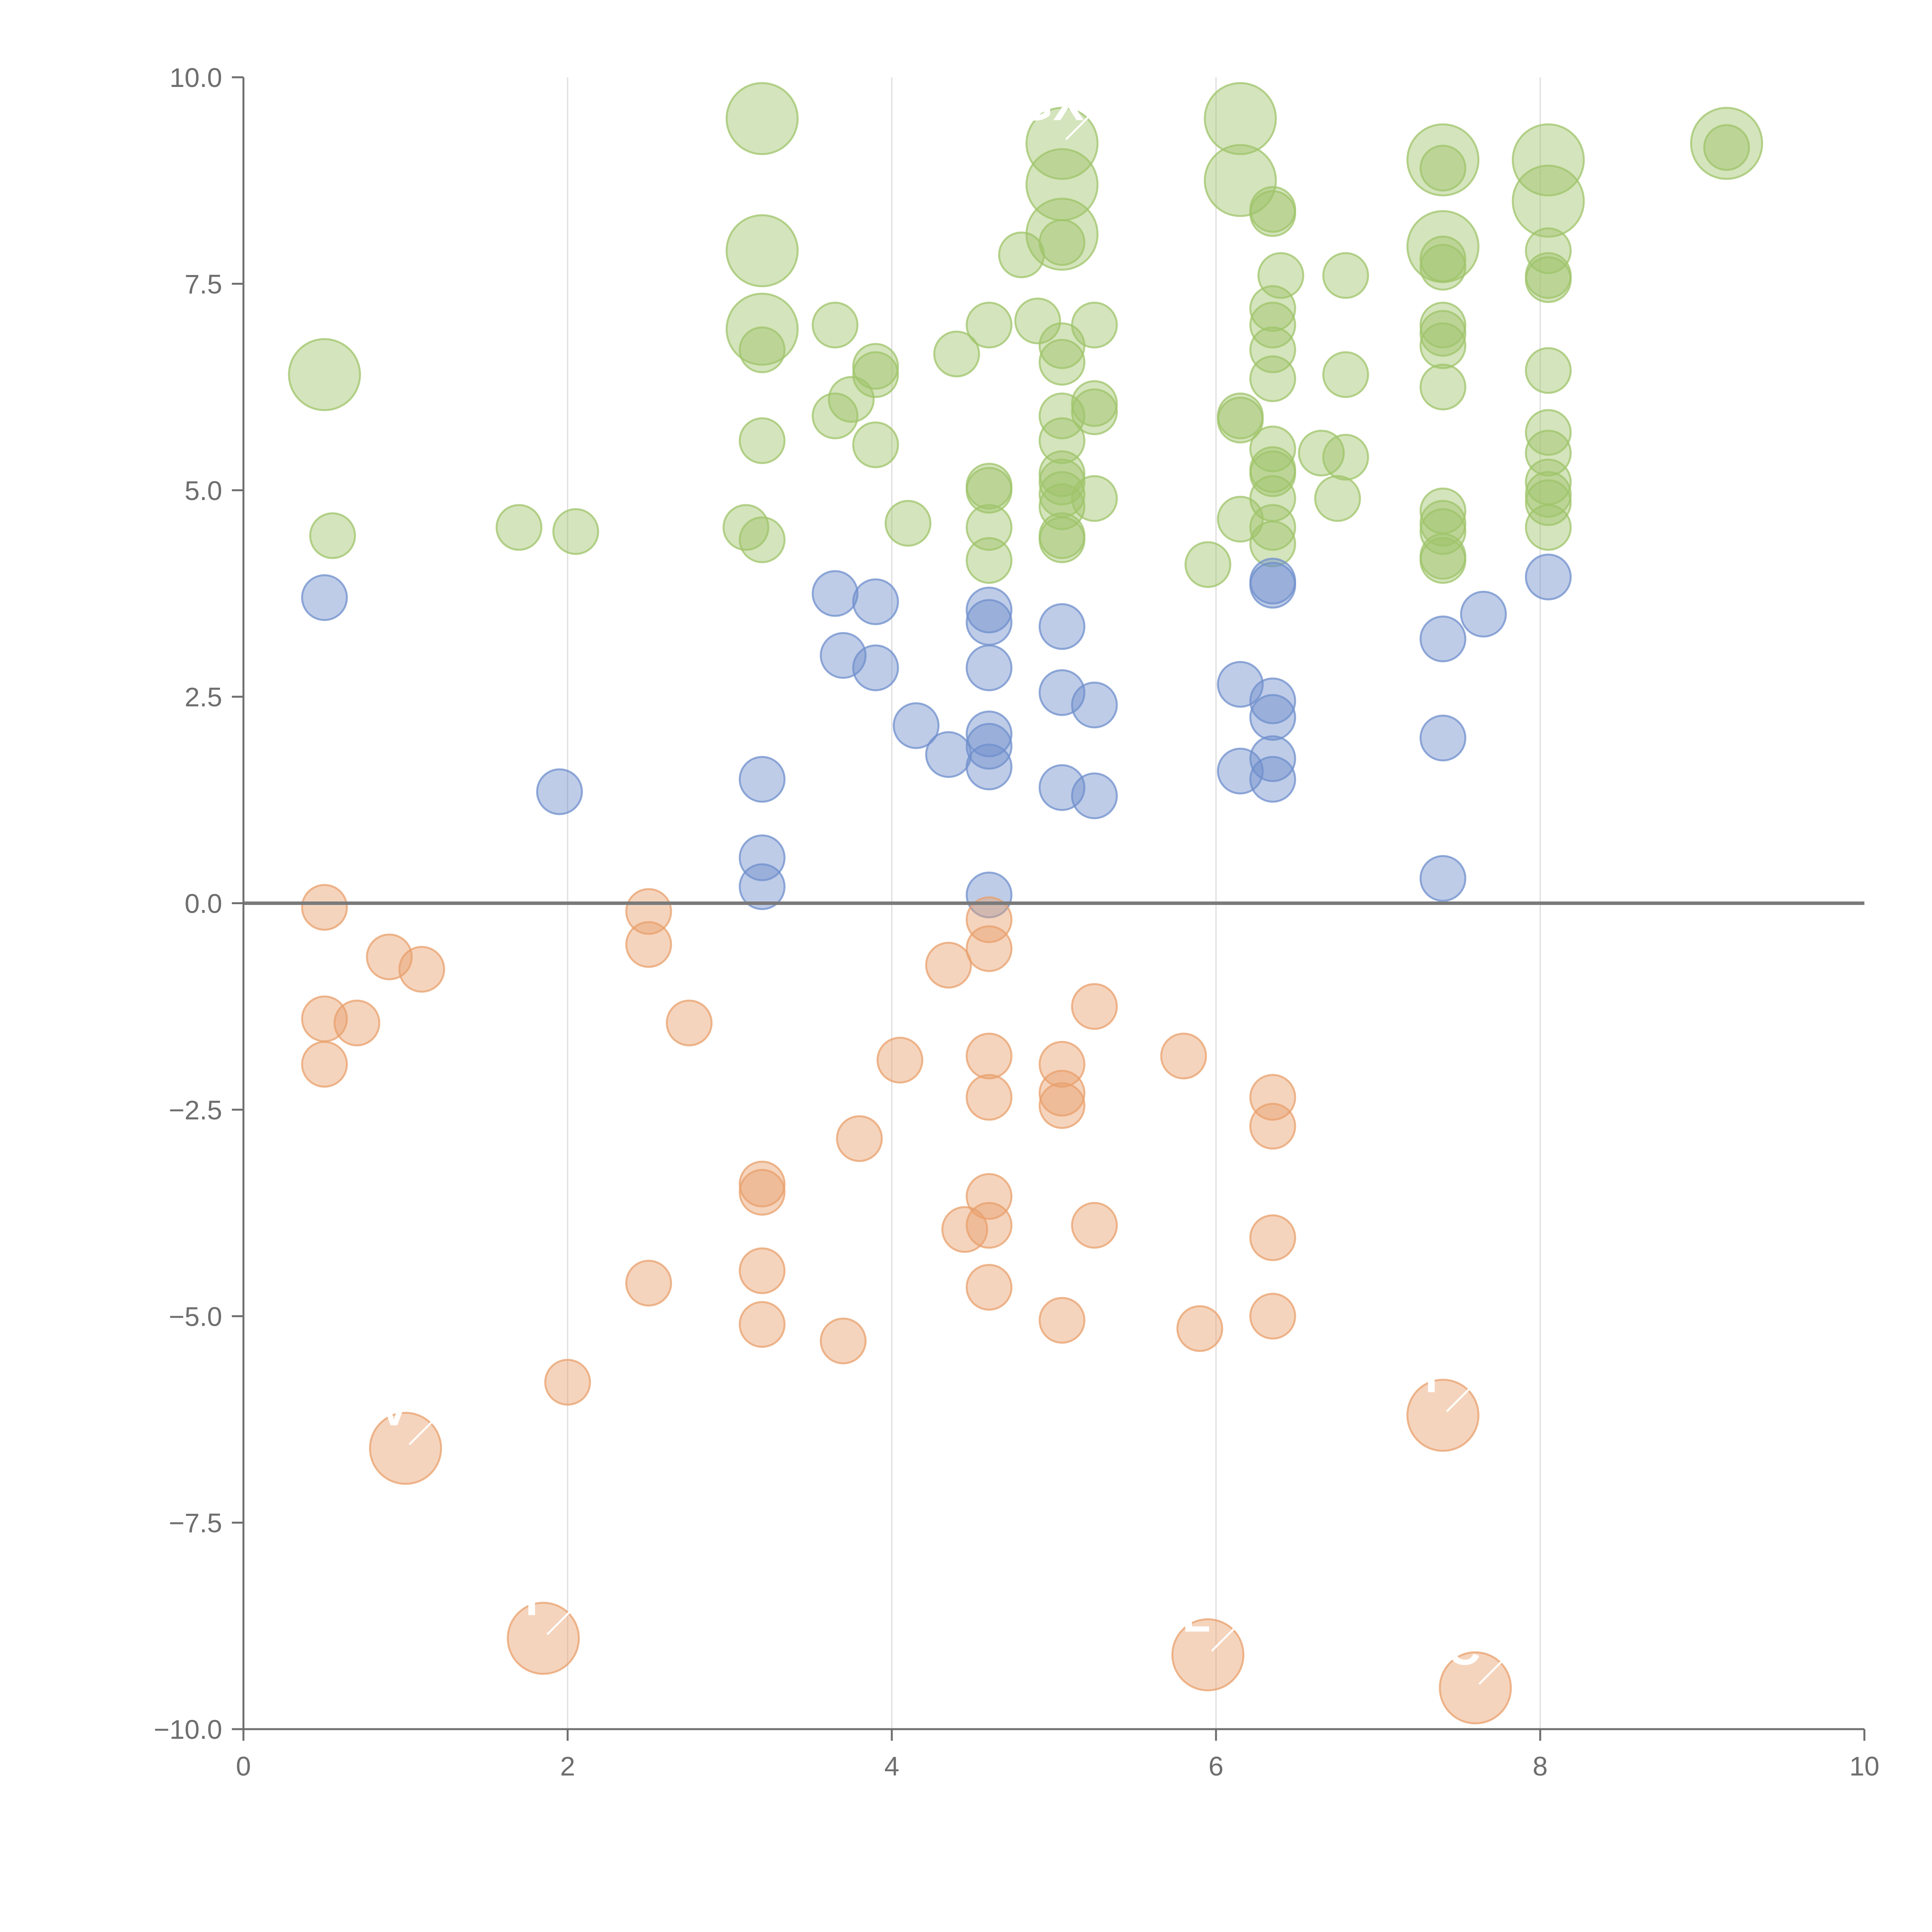 The width and height of the screenshot is (1932, 1932). What do you see at coordinates (204, 284) in the screenshot?
I see `y-tick-label: 7.5` at bounding box center [204, 284].